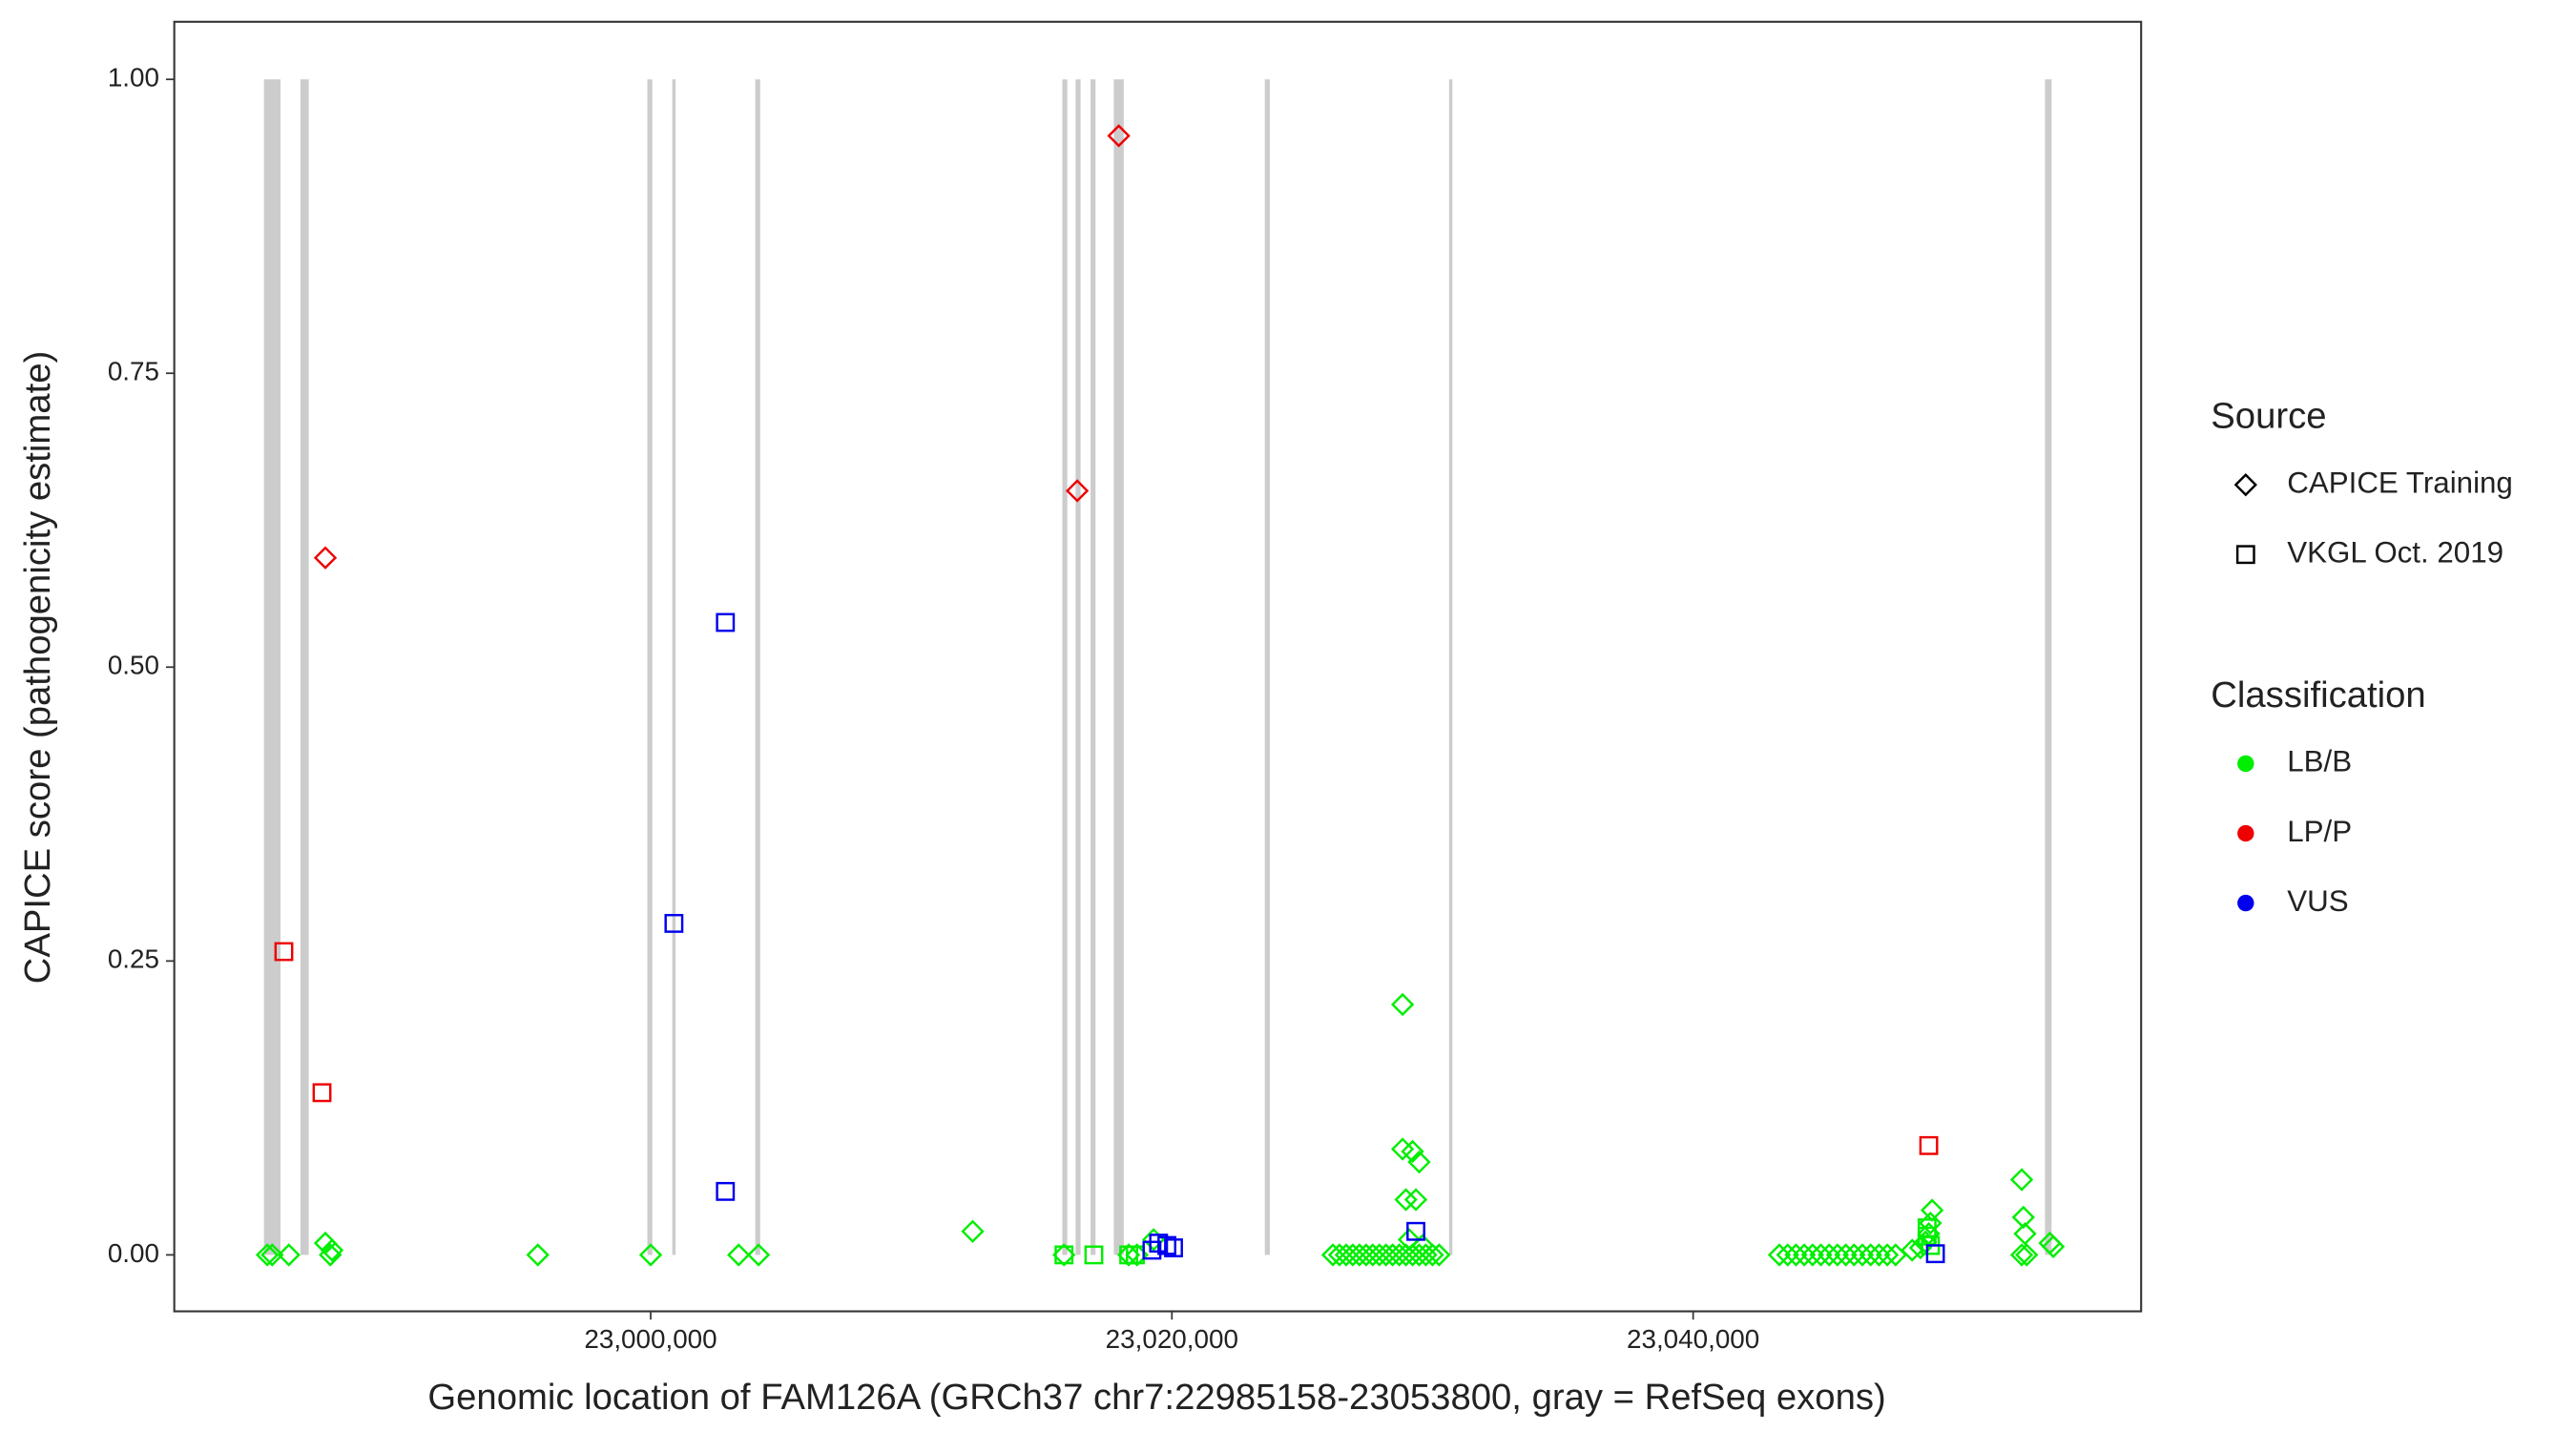 Image resolution: width=2576 pixels, height=1431 pixels. I want to click on legend-label: VKGL Oct. 2019, so click(2395, 553).